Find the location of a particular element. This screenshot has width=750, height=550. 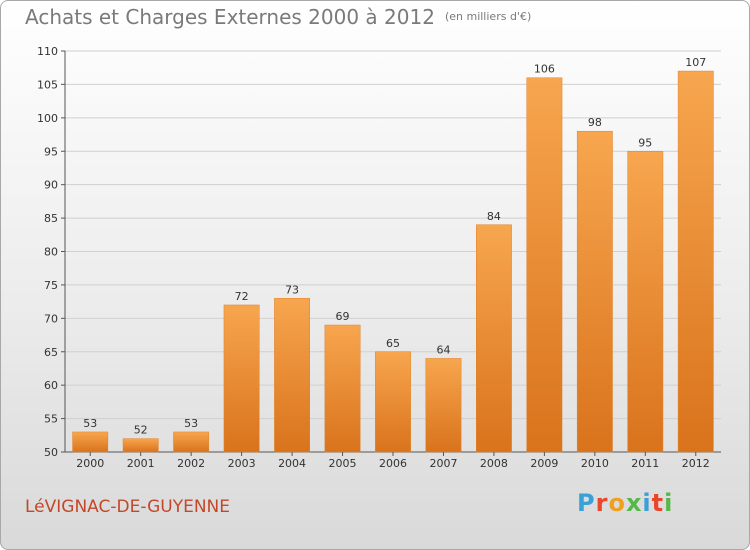

x-tick-label: 2006 is located at coordinates (393, 463).